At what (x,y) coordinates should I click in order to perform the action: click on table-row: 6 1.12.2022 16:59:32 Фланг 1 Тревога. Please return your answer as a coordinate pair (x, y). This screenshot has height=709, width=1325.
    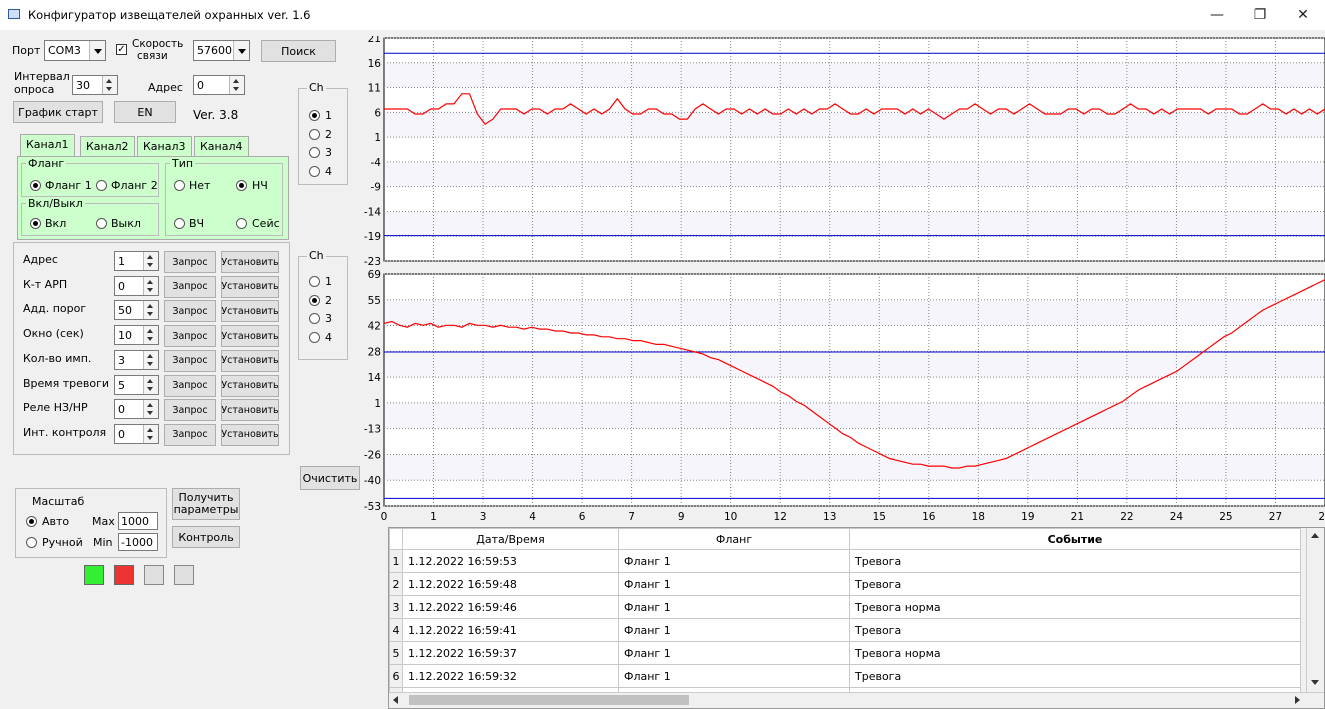
    Looking at the image, I should click on (845, 676).